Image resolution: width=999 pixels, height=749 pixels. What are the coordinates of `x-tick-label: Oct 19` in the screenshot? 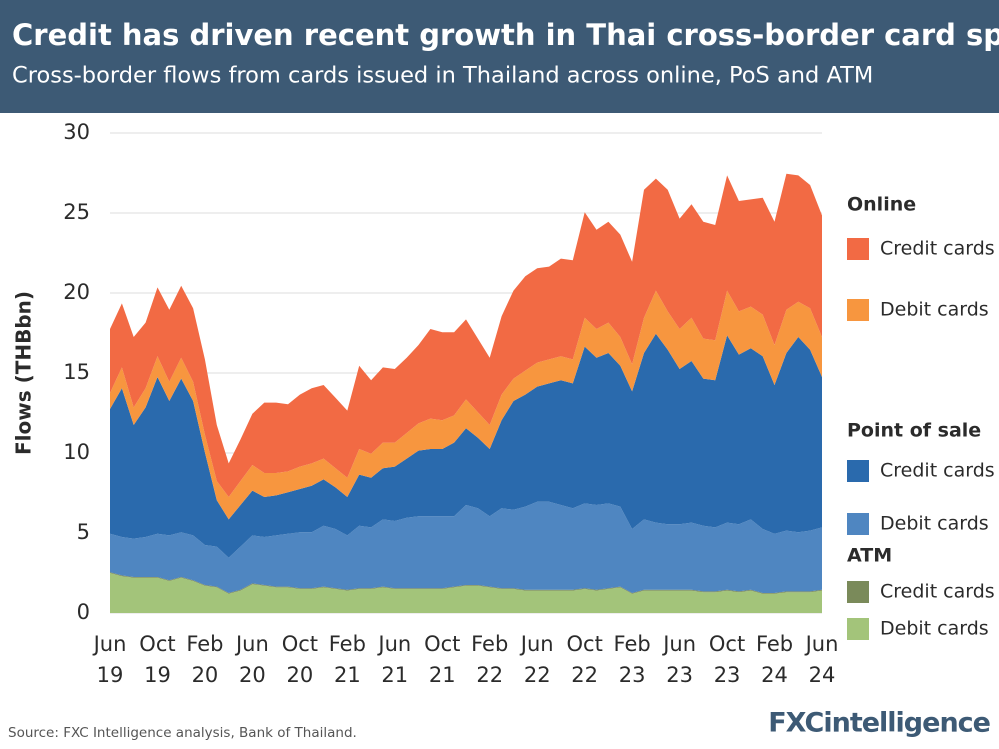 It's located at (157, 659).